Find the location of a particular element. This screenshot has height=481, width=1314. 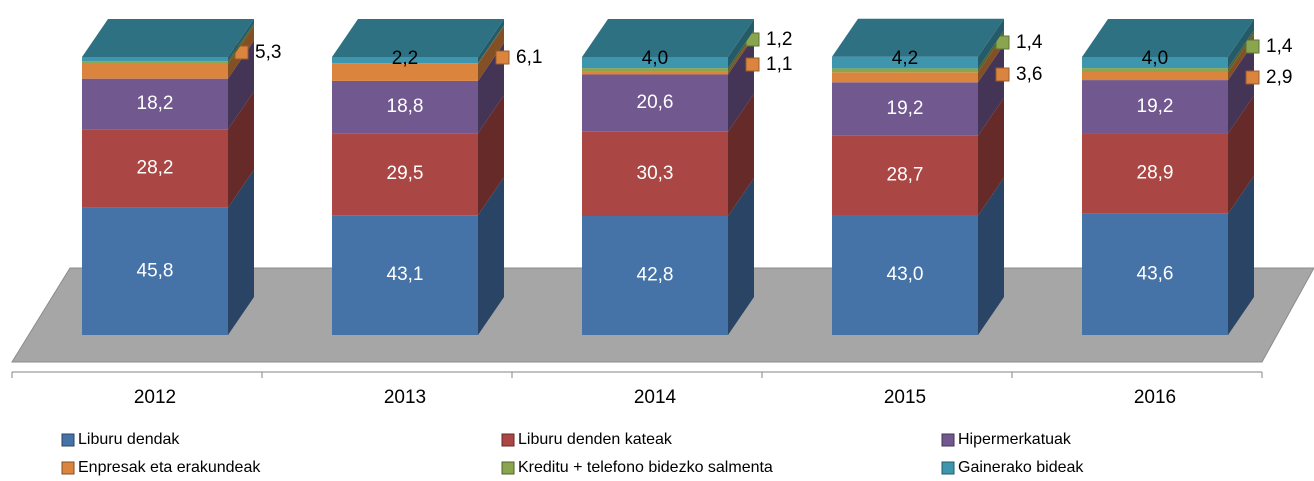

data-label: 28,2 is located at coordinates (155, 167).